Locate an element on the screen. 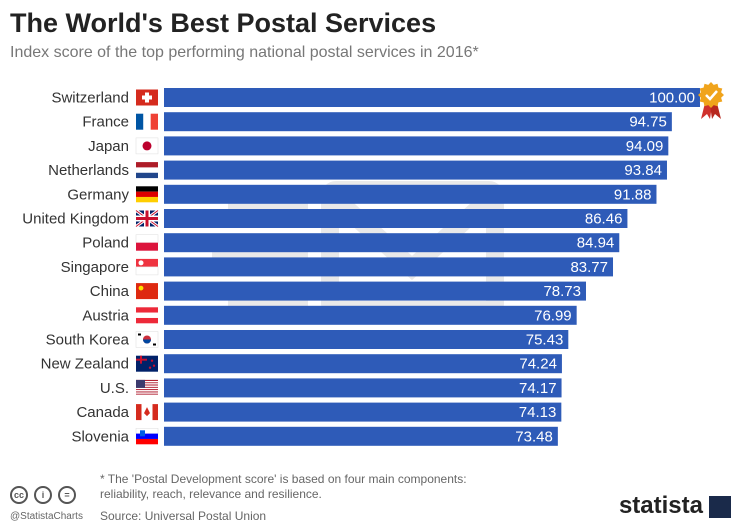 The height and width of the screenshot is (526, 743). license-icons: cc i = is located at coordinates (43, 495).